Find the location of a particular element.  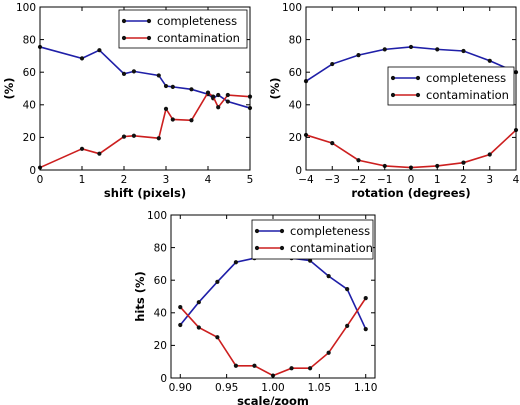

x-tick-label: 4 is located at coordinates (208, 180).